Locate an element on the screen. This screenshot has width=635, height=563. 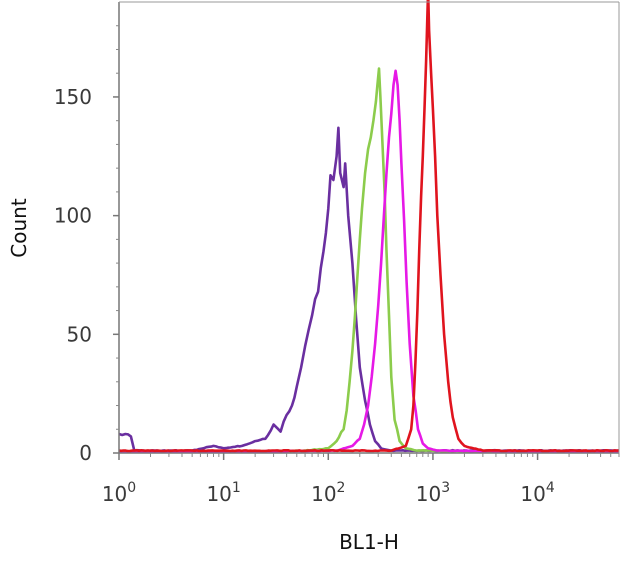
y-tick-label: 150 is located at coordinates (73, 97).